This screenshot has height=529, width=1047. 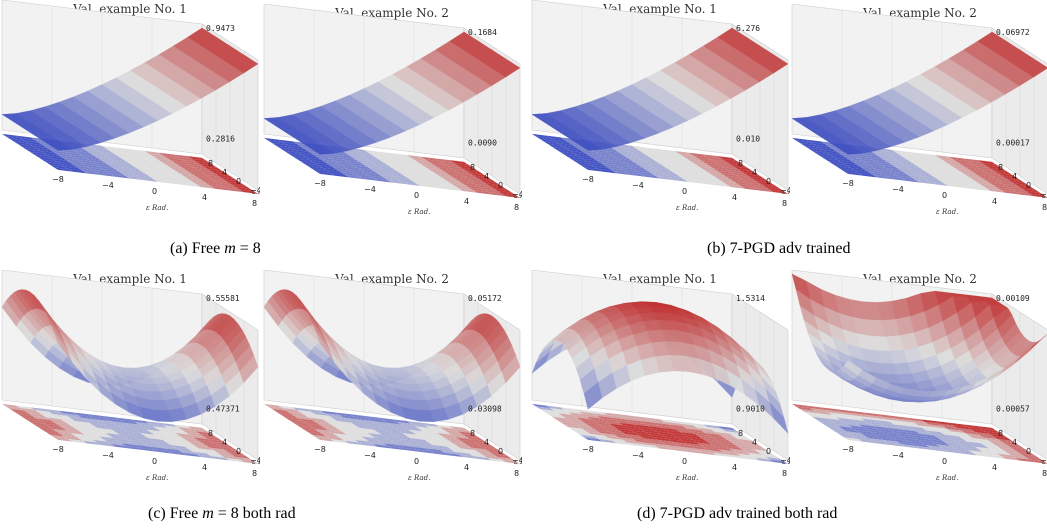 I want to click on y-tick-label: 0, so click(x=238, y=451).